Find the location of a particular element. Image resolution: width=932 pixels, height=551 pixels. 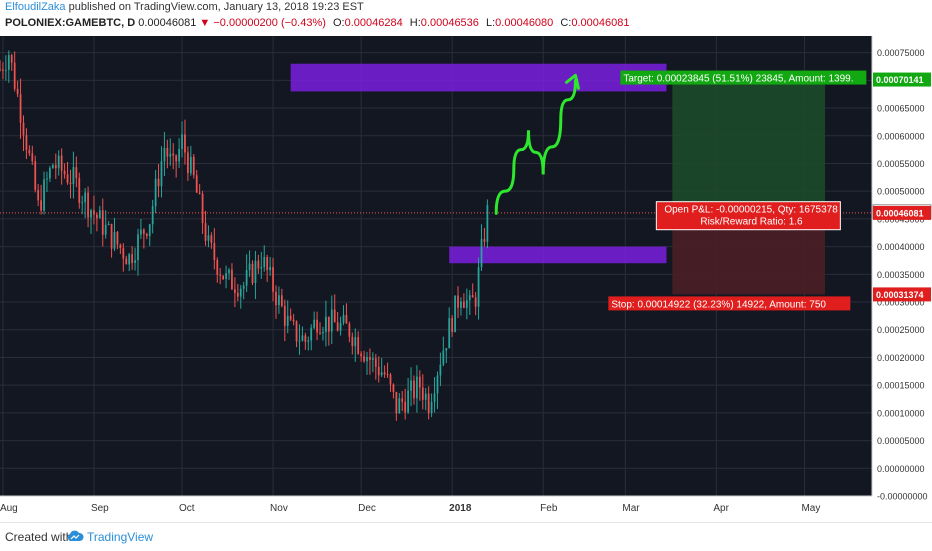

x-tick-label: Mar is located at coordinates (631, 508).